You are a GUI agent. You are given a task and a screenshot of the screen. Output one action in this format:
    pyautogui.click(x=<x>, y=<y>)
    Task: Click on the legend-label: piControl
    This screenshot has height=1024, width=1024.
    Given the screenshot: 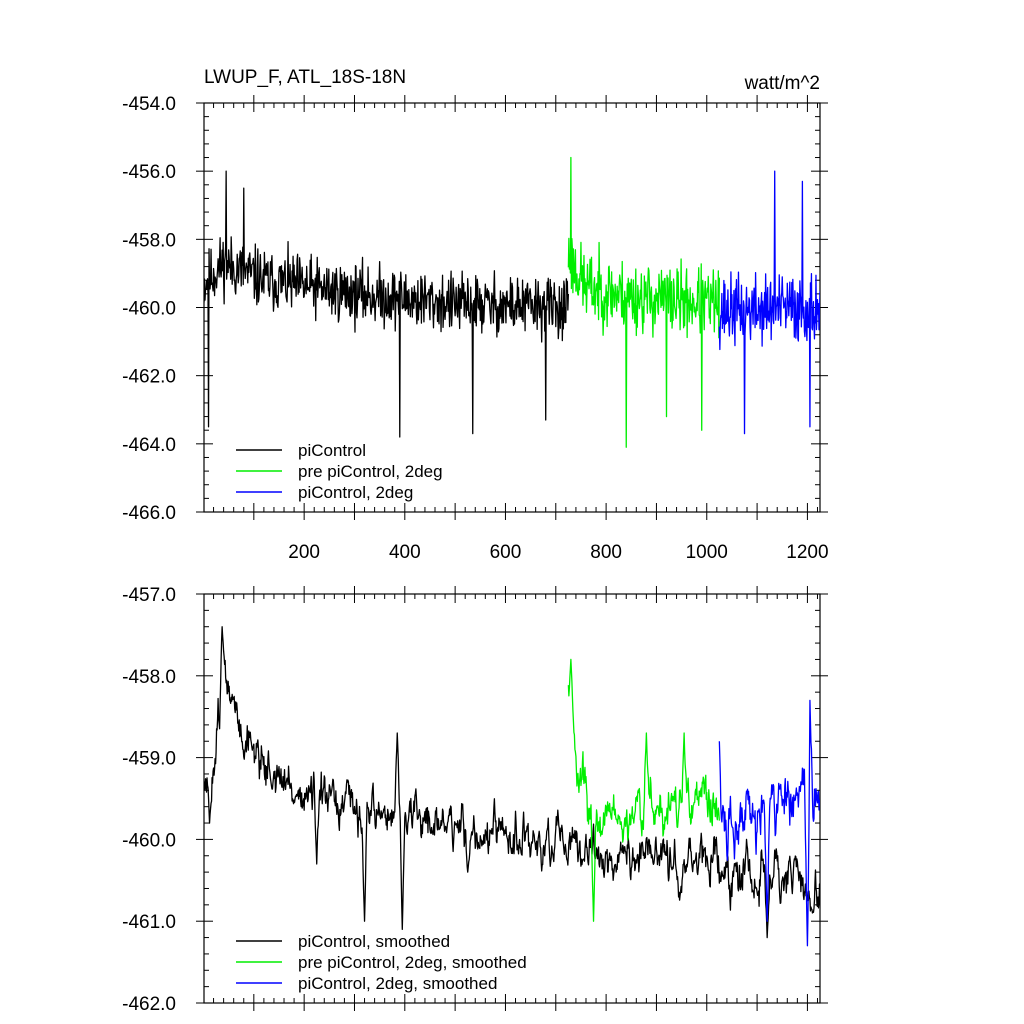 What is the action you would take?
    pyautogui.click(x=332, y=450)
    